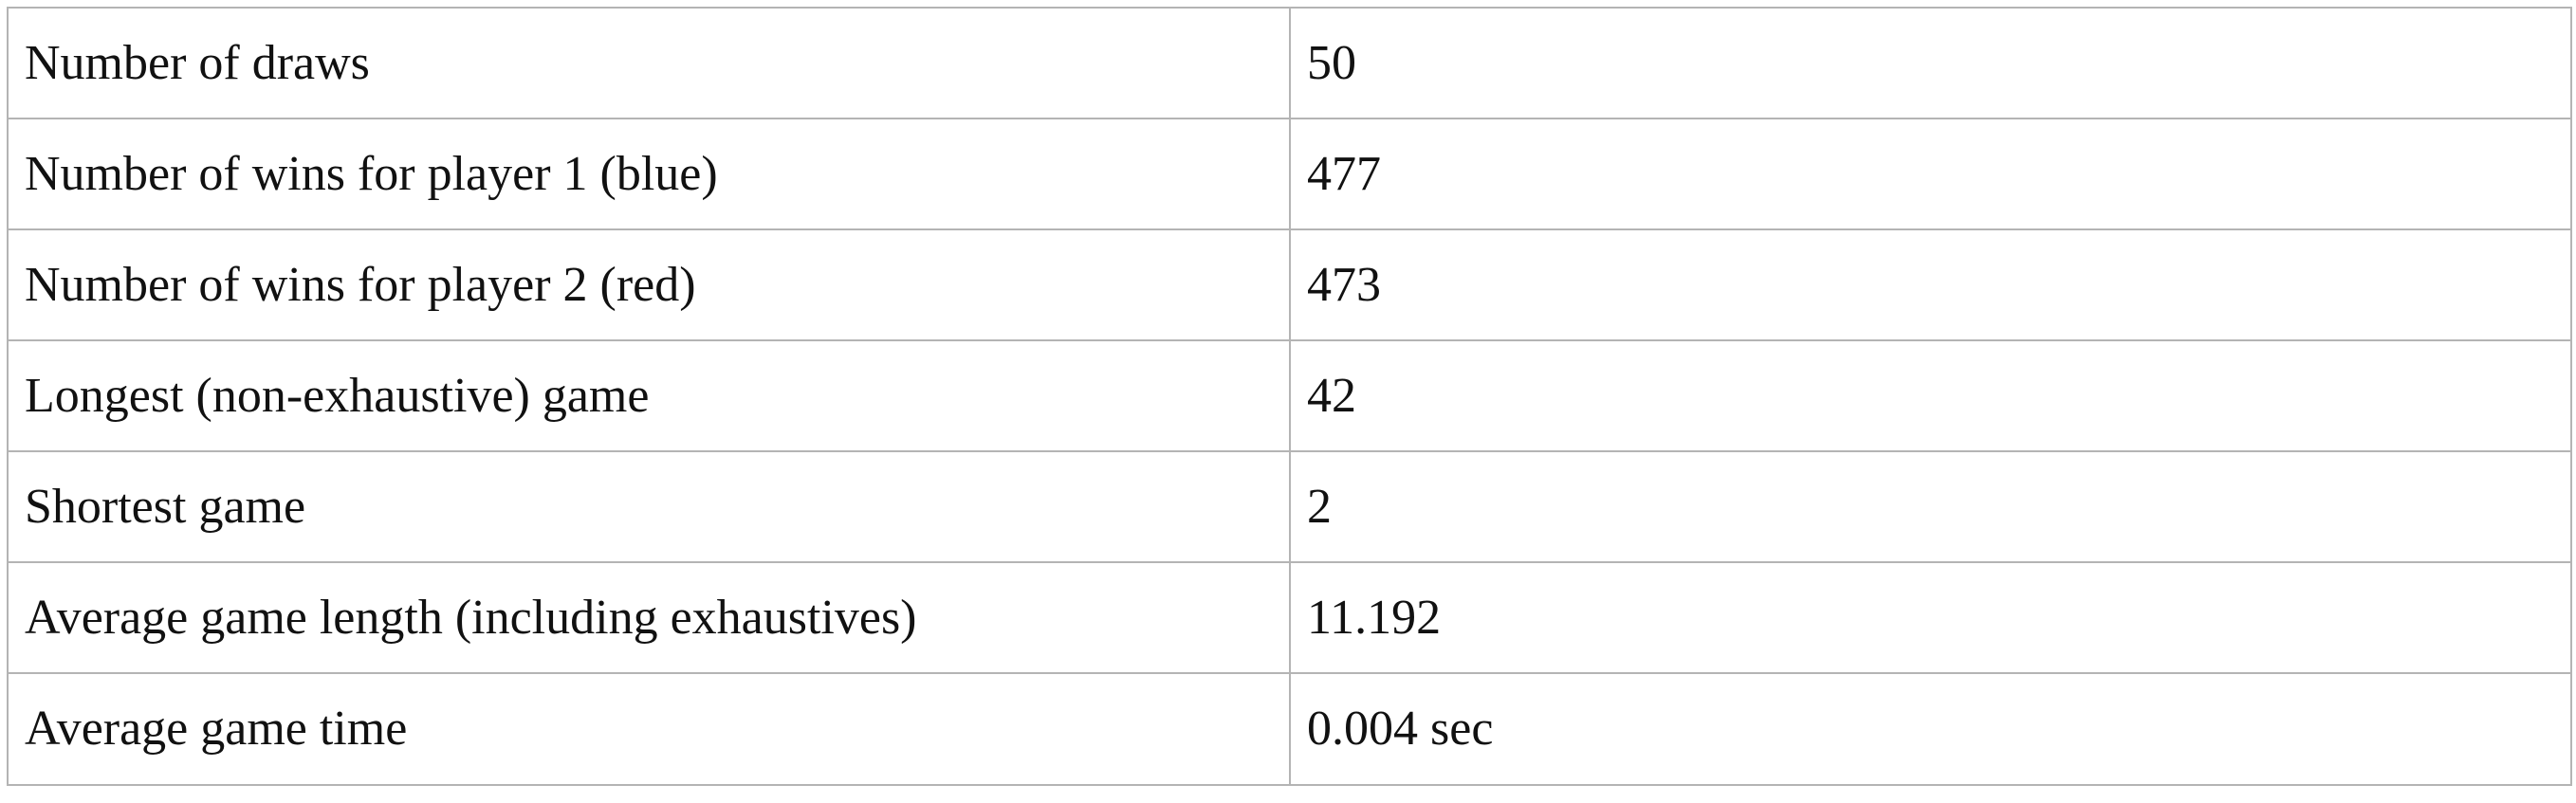 The width and height of the screenshot is (2576, 803). Describe the element at coordinates (1930, 506) in the screenshot. I see `row-value: 2` at that location.